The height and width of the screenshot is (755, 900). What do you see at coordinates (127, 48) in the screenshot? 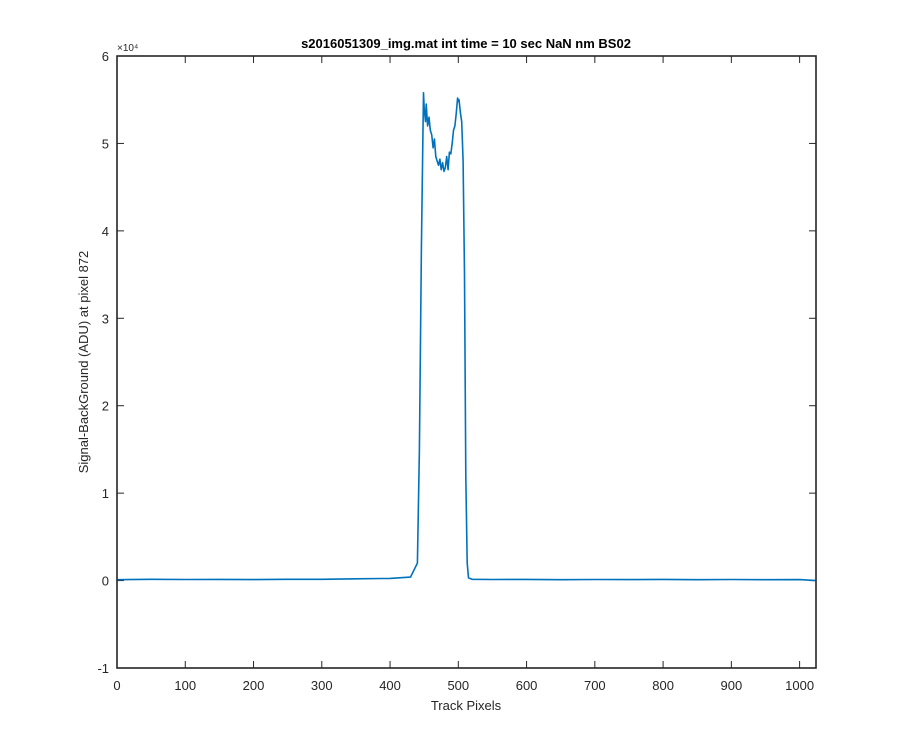
I see `y-multiplier-label: ×10⁴` at bounding box center [127, 48].